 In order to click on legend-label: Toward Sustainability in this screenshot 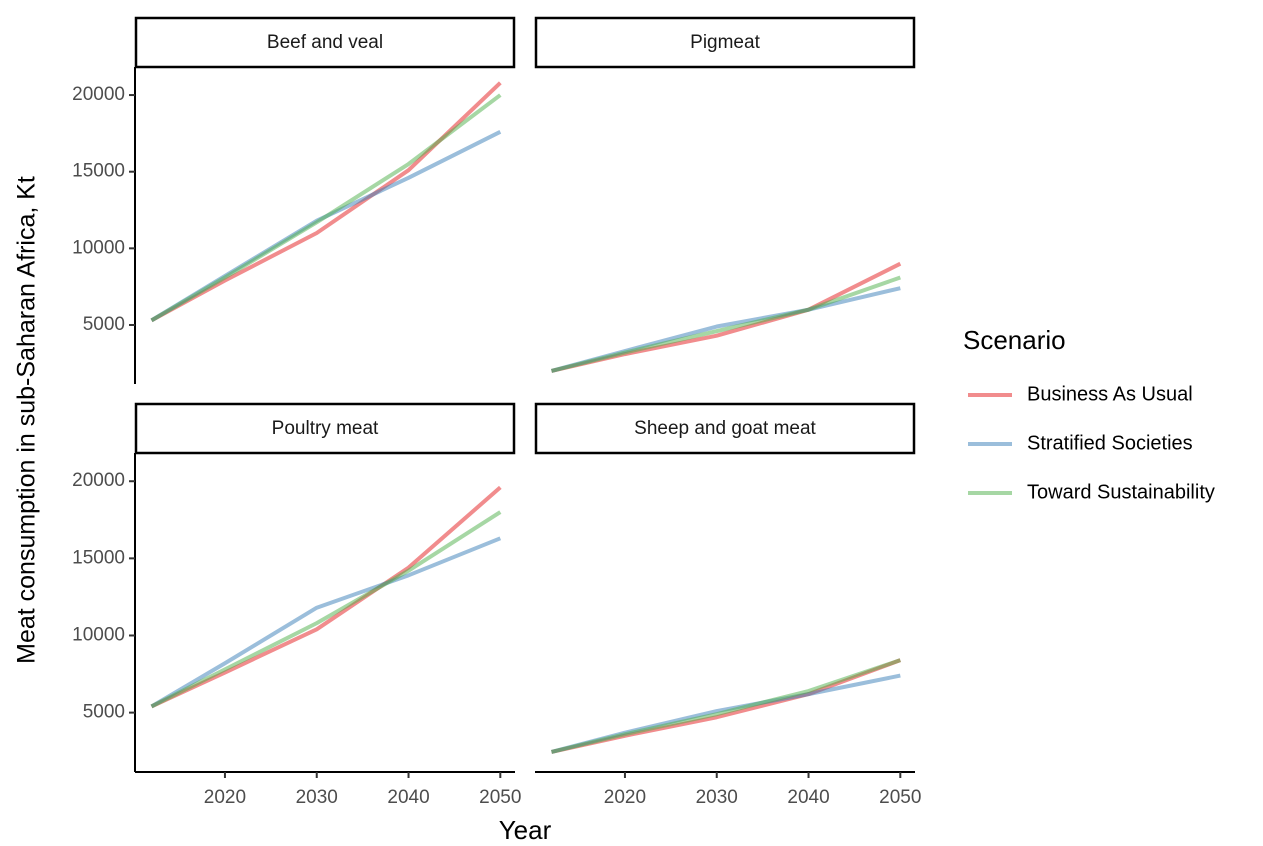, I will do `click(1121, 492)`.